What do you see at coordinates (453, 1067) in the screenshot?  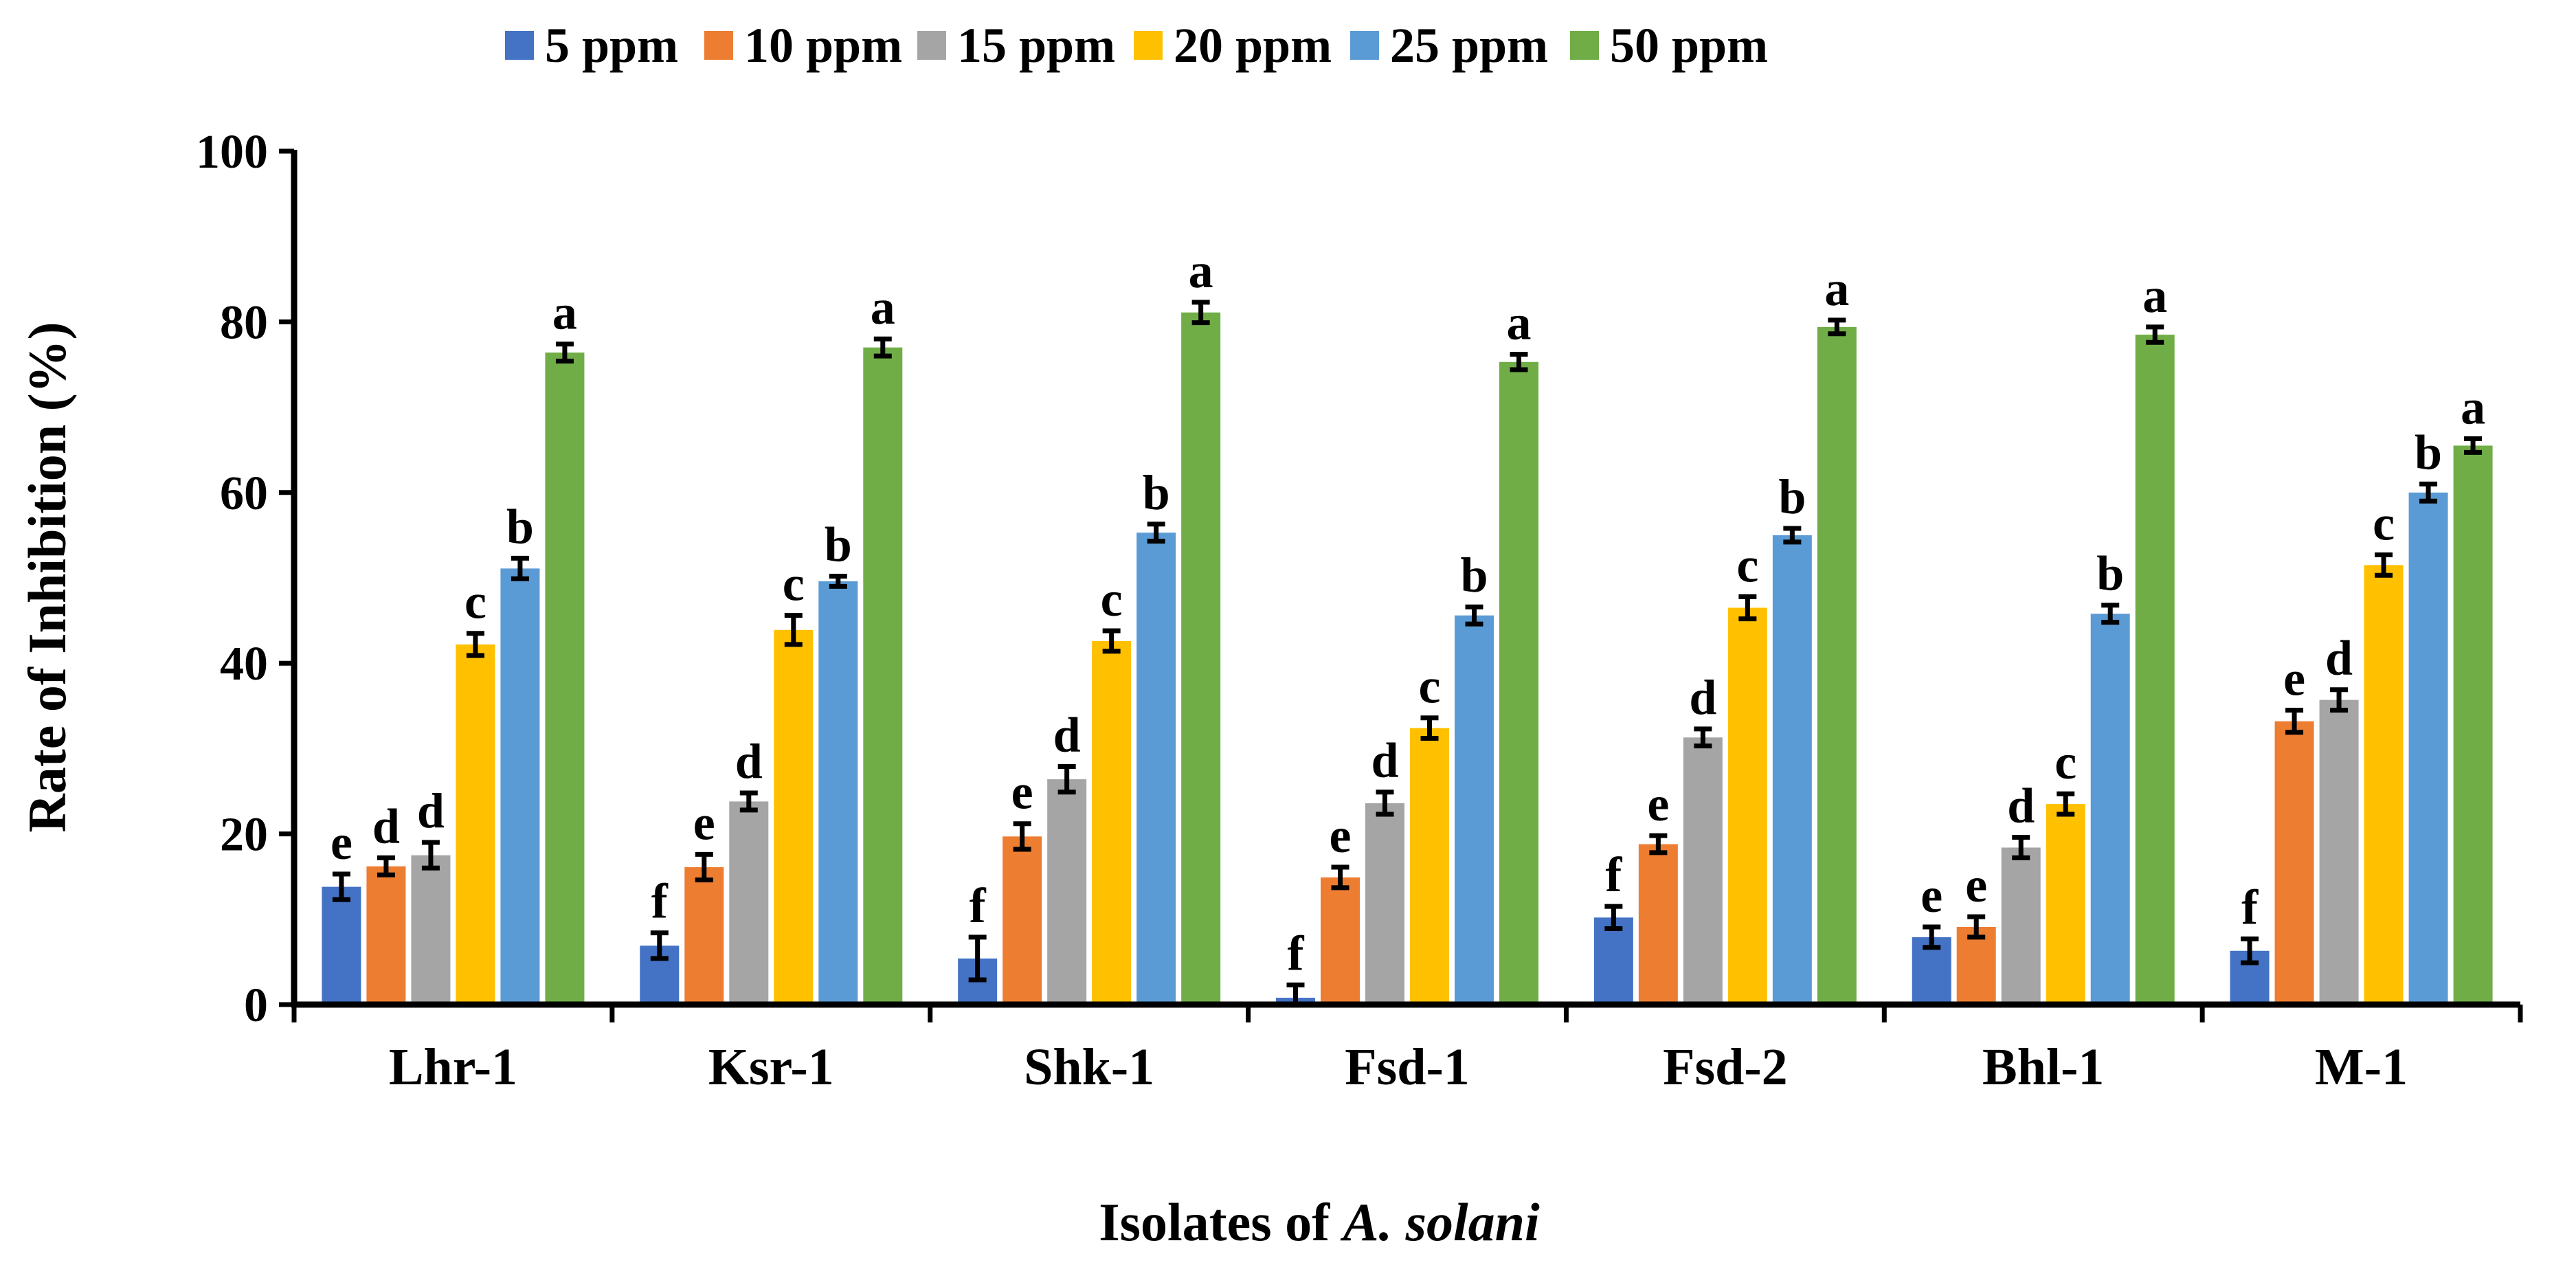 I see `x-tick-label: Lhr-1` at bounding box center [453, 1067].